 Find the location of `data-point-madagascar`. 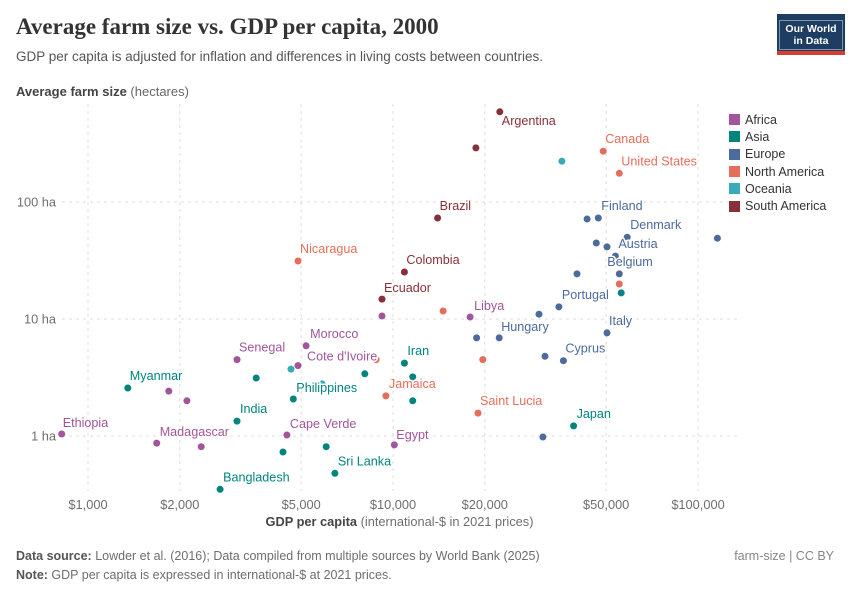

data-point-madagascar is located at coordinates (157, 443).